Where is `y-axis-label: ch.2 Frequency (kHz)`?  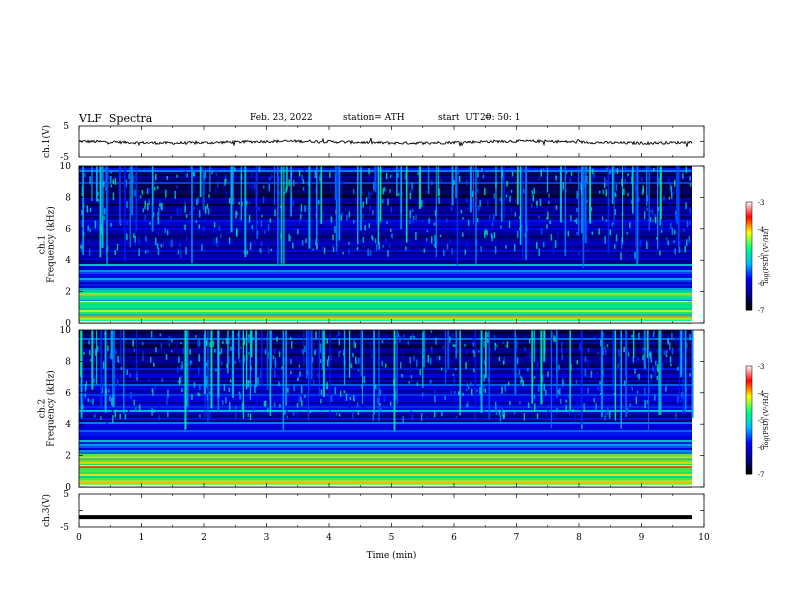 y-axis-label: ch.2 Frequency (kHz) is located at coordinates (47, 408).